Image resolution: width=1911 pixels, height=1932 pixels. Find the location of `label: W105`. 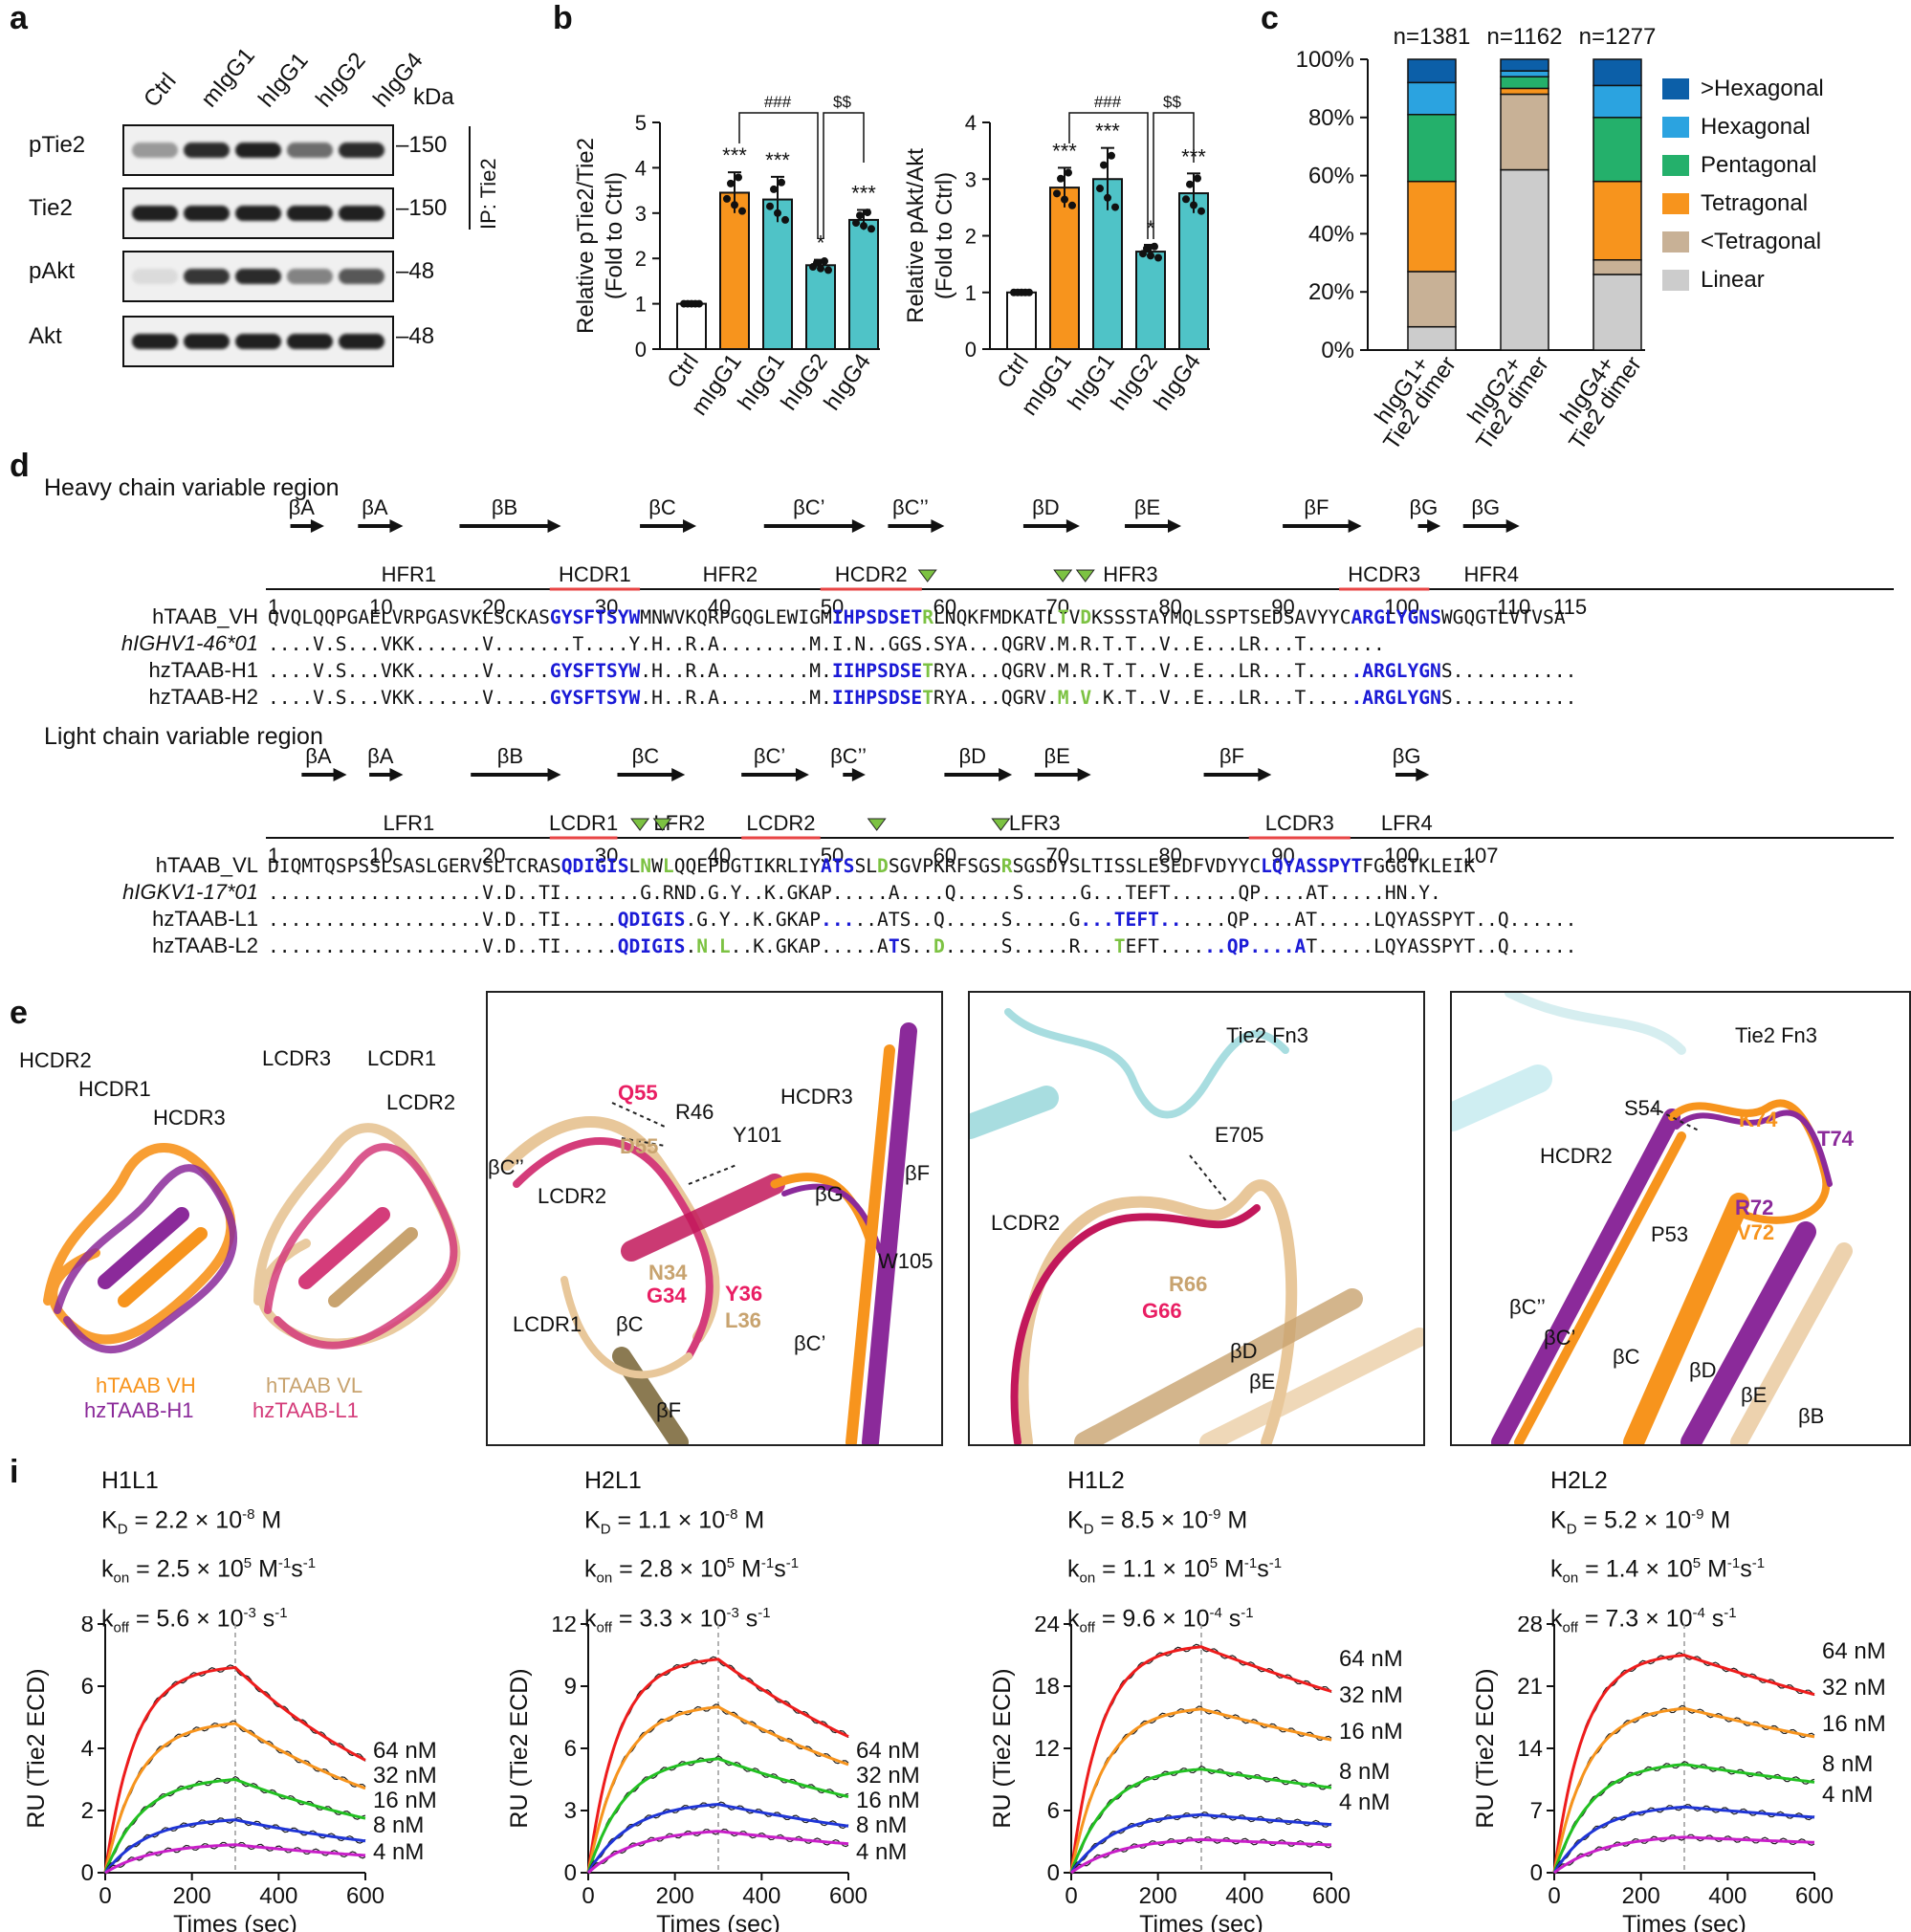

label: W105 is located at coordinates (906, 1261).